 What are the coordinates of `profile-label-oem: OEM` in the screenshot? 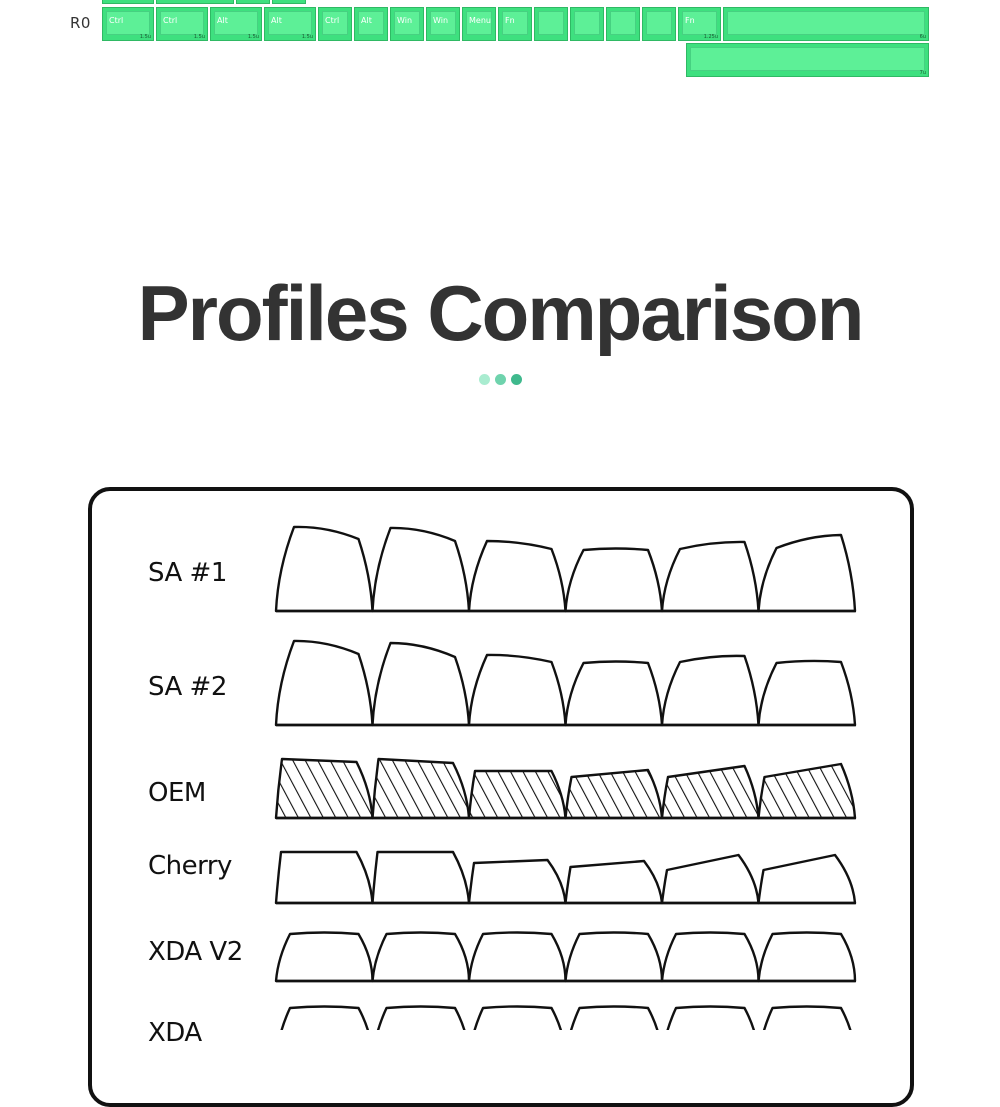 It's located at (177, 793).